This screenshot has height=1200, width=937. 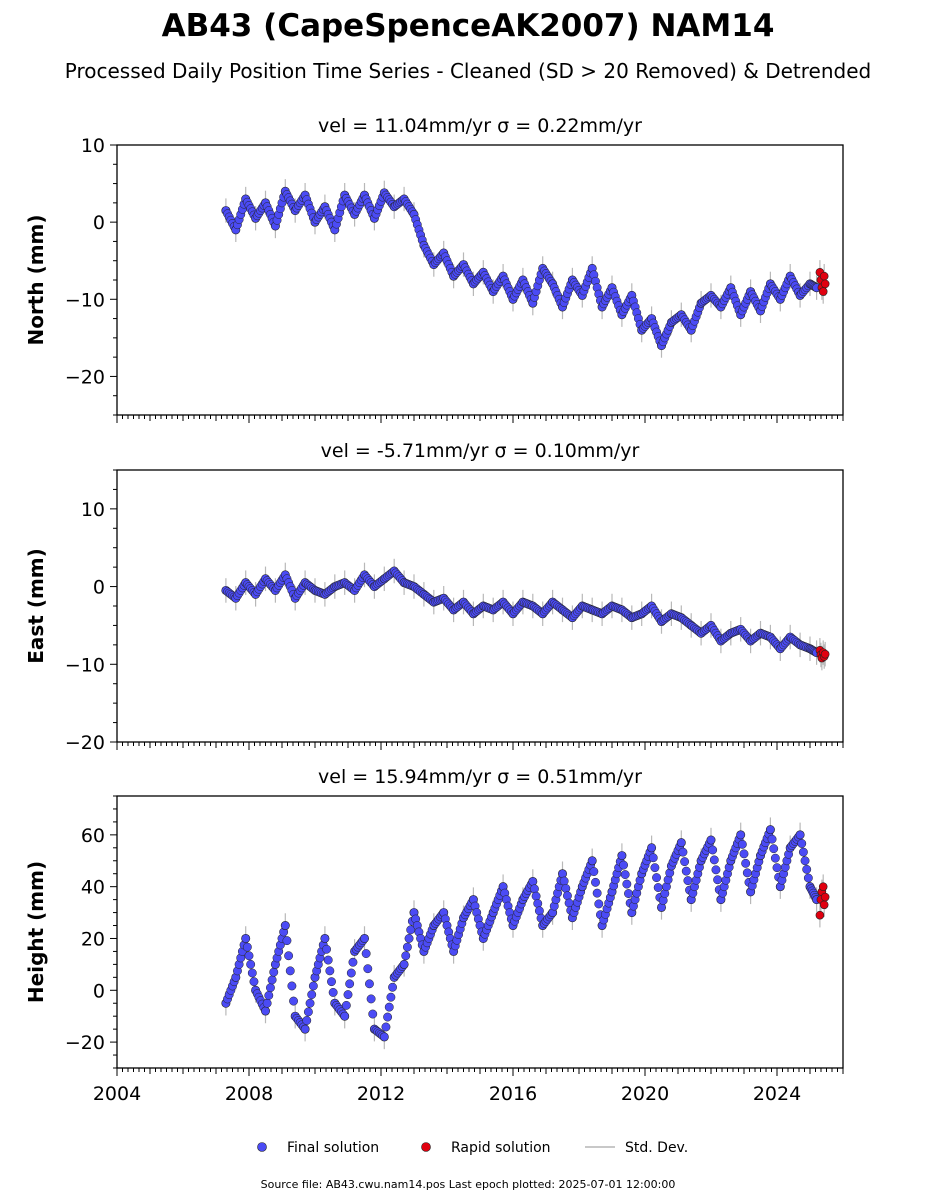 What do you see at coordinates (426, 1147) in the screenshot?
I see `legend-rapid-marker` at bounding box center [426, 1147].